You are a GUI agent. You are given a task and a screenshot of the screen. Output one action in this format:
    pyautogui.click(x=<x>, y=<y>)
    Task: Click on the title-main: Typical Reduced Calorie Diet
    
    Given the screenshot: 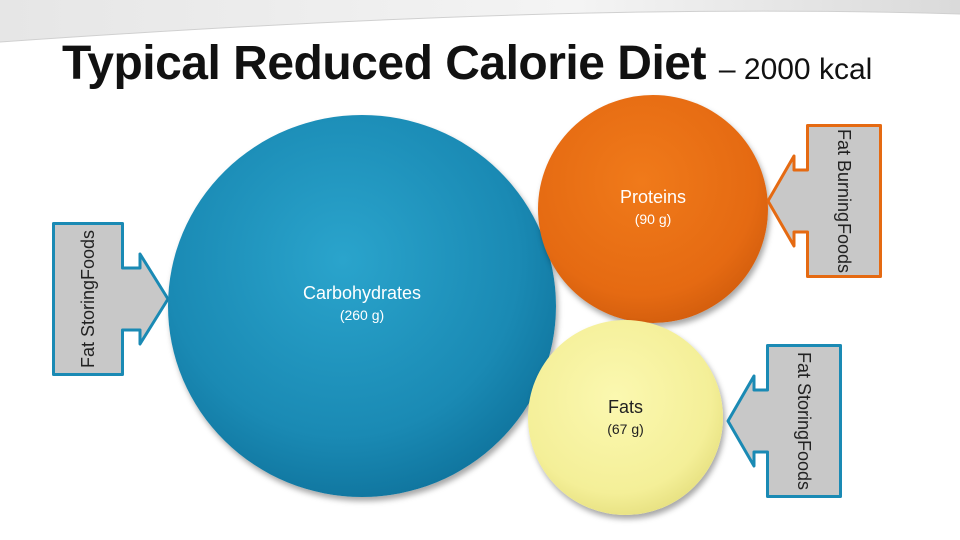 What is the action you would take?
    pyautogui.click(x=384, y=63)
    